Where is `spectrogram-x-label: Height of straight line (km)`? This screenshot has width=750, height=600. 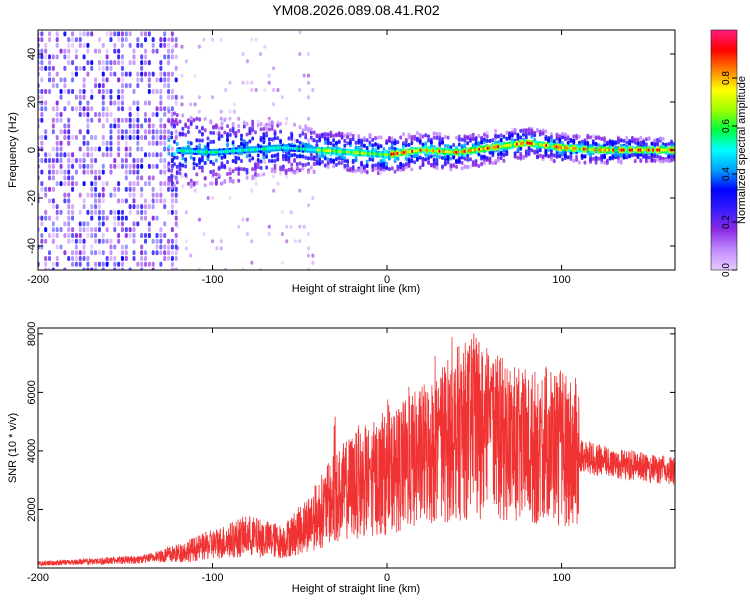 spectrogram-x-label: Height of straight line (km) is located at coordinates (356, 289).